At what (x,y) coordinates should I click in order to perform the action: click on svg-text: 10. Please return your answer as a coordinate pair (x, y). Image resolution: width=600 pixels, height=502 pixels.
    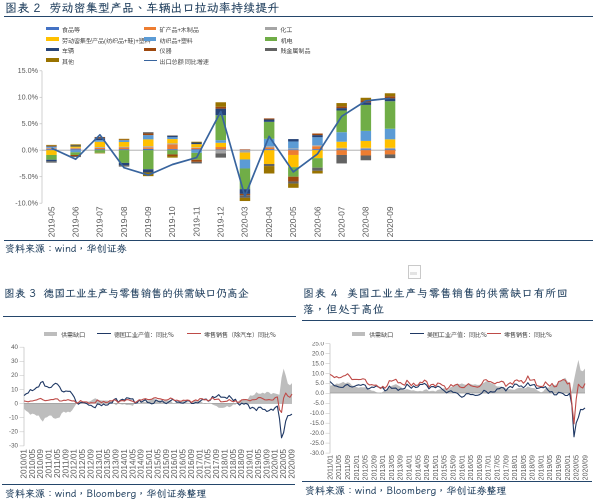
    Looking at the image, I should click on (14, 389).